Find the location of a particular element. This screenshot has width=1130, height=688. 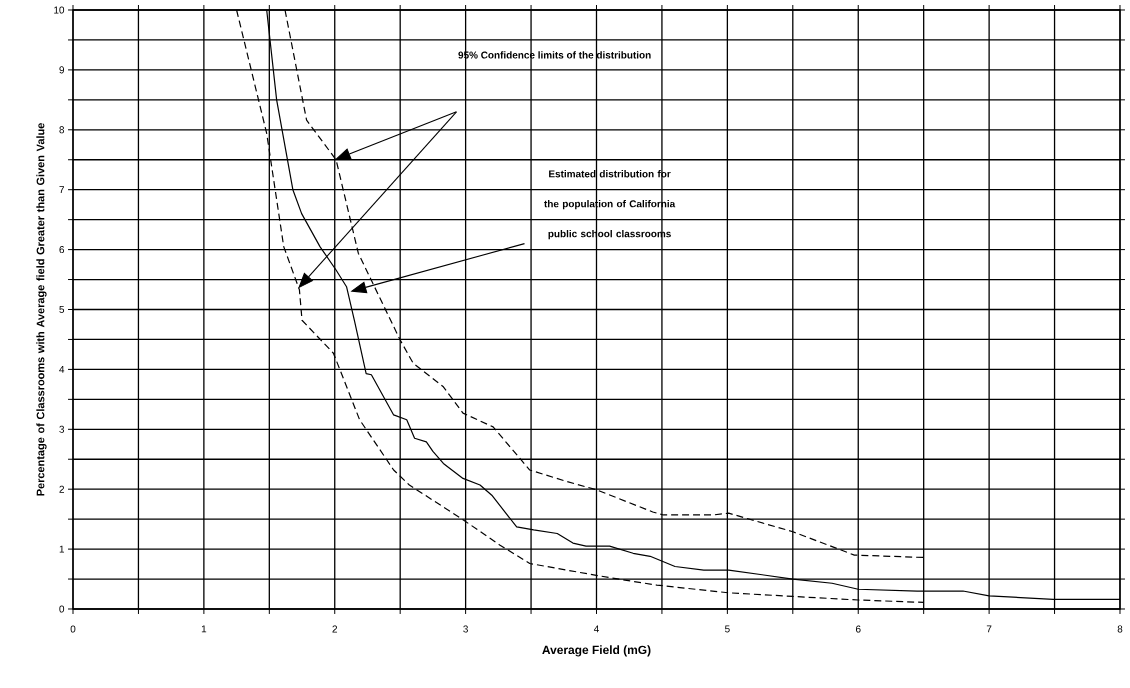

x-tick-label: 4 is located at coordinates (596, 629).